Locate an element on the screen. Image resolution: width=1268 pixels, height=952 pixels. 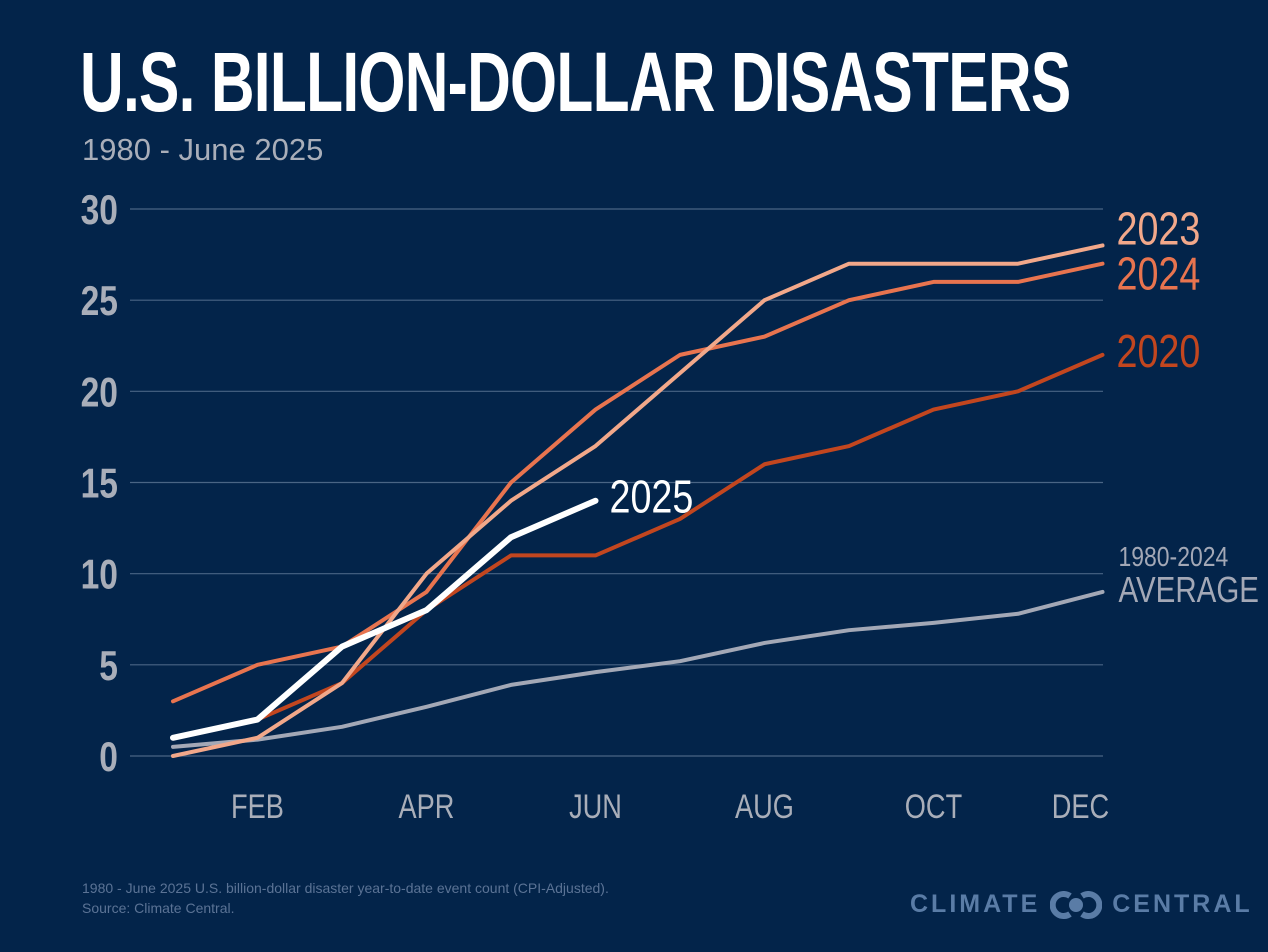
x-tick-label: FEB is located at coordinates (257, 806).